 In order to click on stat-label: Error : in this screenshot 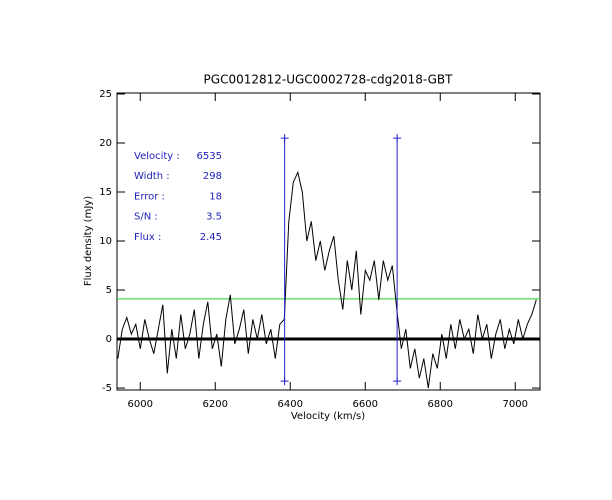, I will do `click(149, 196)`.